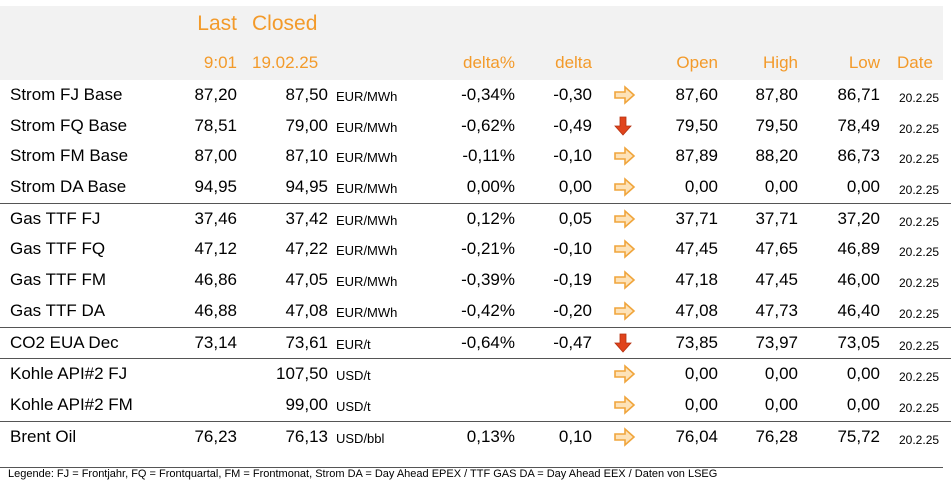 Image resolution: width=951 pixels, height=493 pixels. Describe the element at coordinates (696, 125) in the screenshot. I see `row-open: 79,50` at that location.